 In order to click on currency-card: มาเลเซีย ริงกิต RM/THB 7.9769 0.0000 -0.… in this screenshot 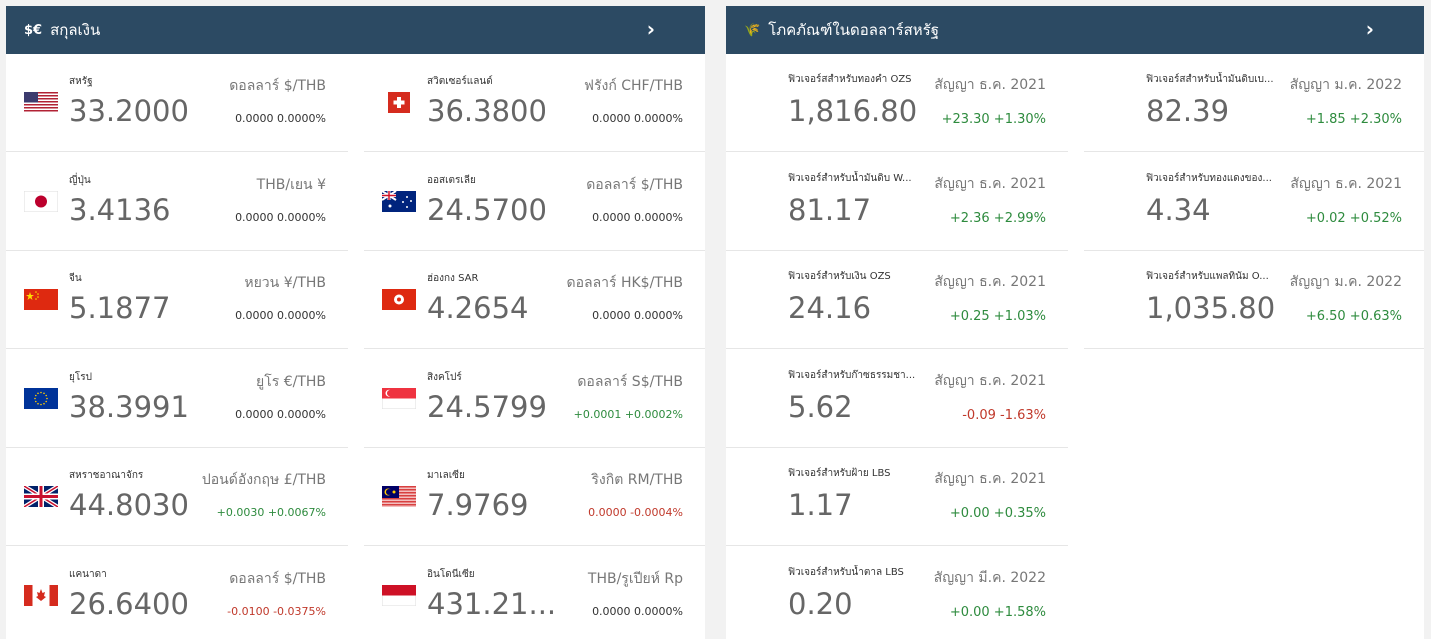, I will do `click(534, 497)`.